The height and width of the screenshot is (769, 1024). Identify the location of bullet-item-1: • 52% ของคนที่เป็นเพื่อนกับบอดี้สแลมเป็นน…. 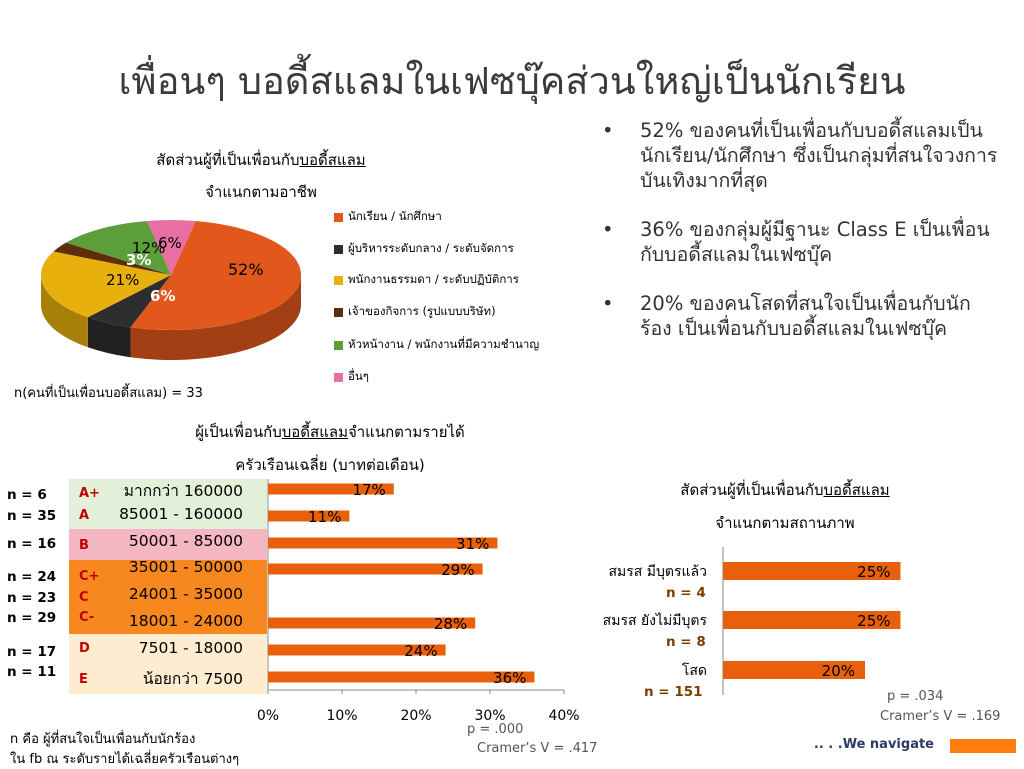
(800, 155).